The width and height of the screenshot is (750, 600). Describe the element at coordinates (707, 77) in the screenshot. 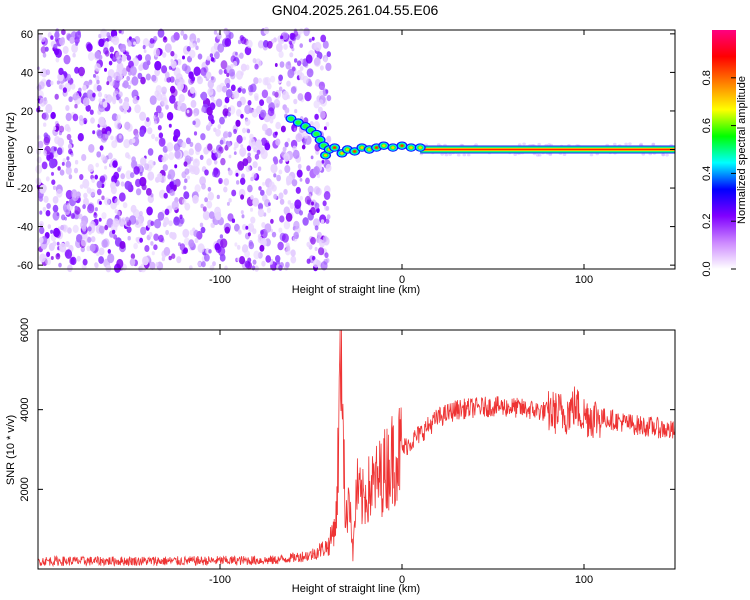

I see `colorbar-tick-label: 0.8` at that location.